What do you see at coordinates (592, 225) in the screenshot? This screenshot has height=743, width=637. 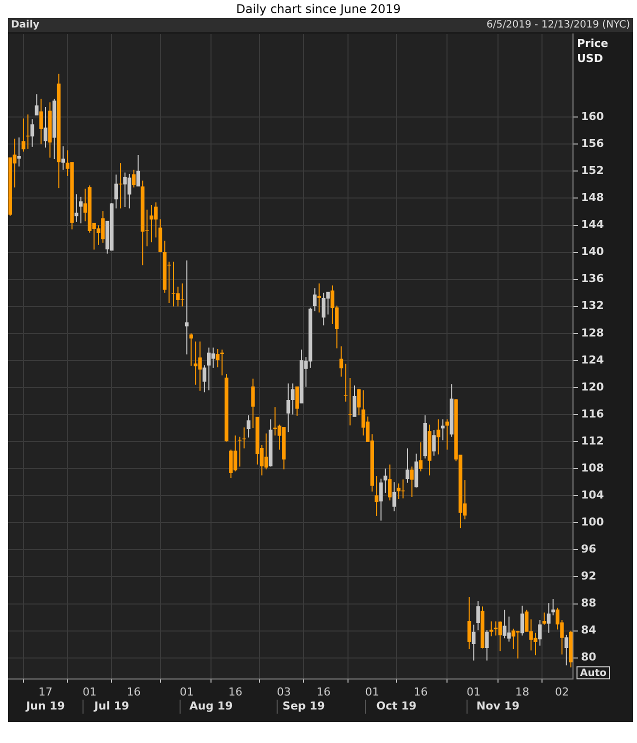 I see `y-tick-label: 144` at bounding box center [592, 225].